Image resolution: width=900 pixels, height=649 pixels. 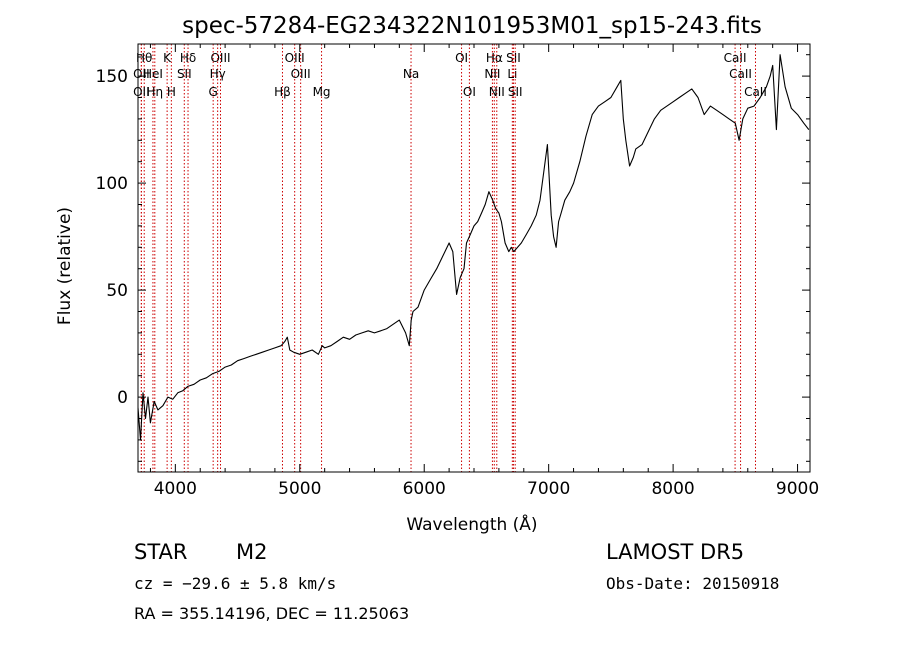 What do you see at coordinates (271, 613) in the screenshot?
I see `coordinates: RA = 355.14196, DEC = 11.25063` at bounding box center [271, 613].